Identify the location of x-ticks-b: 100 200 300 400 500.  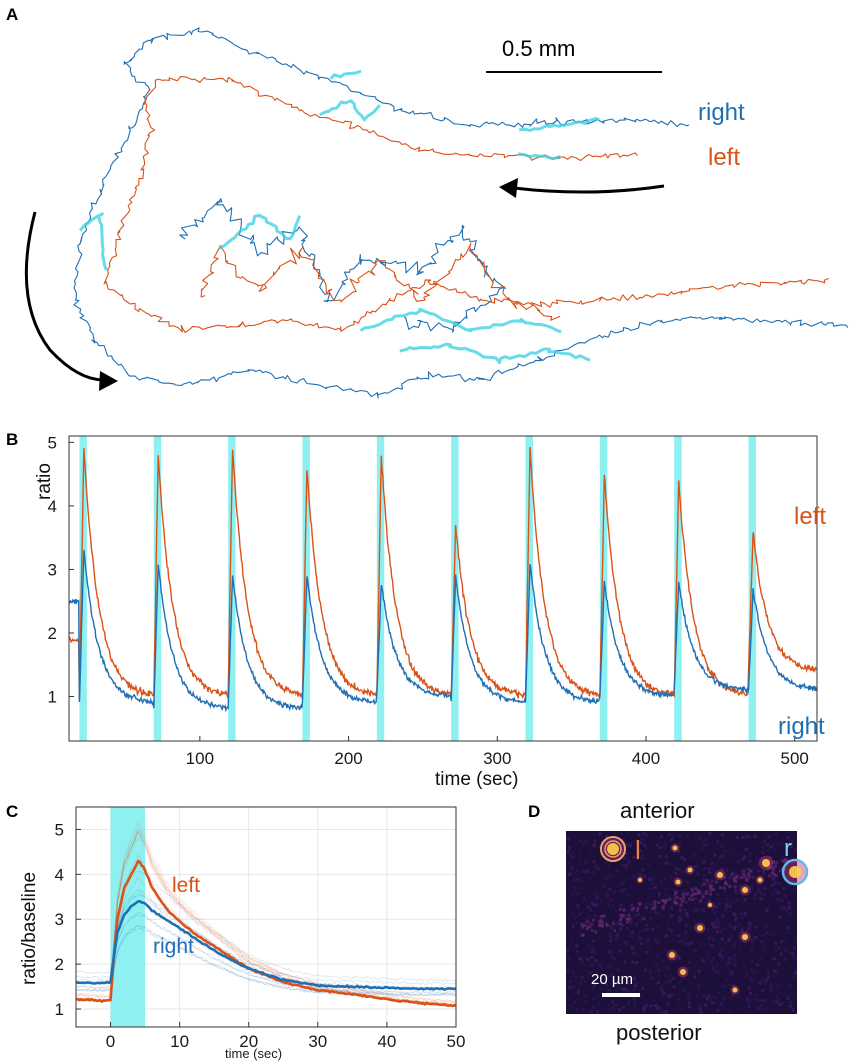
(497, 752).